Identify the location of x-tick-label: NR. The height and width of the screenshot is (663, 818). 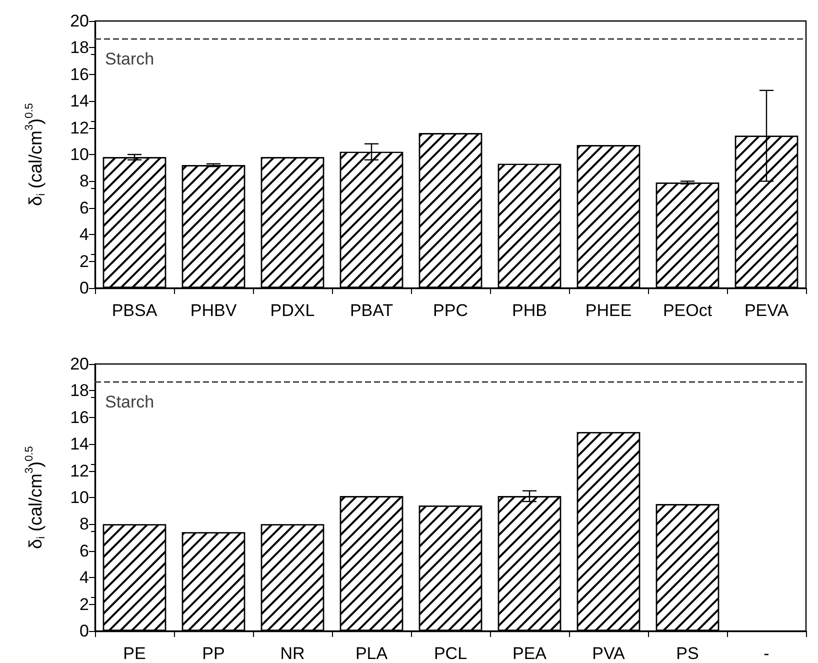
(292, 653).